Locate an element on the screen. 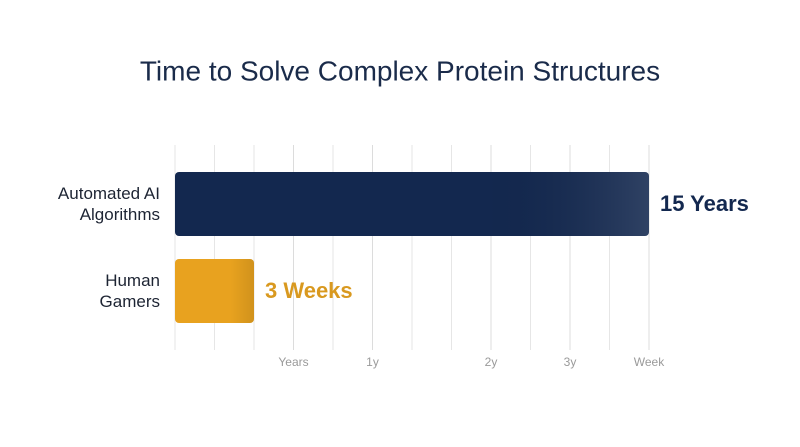  y-tick-label: Human Gamers is located at coordinates (129, 291).